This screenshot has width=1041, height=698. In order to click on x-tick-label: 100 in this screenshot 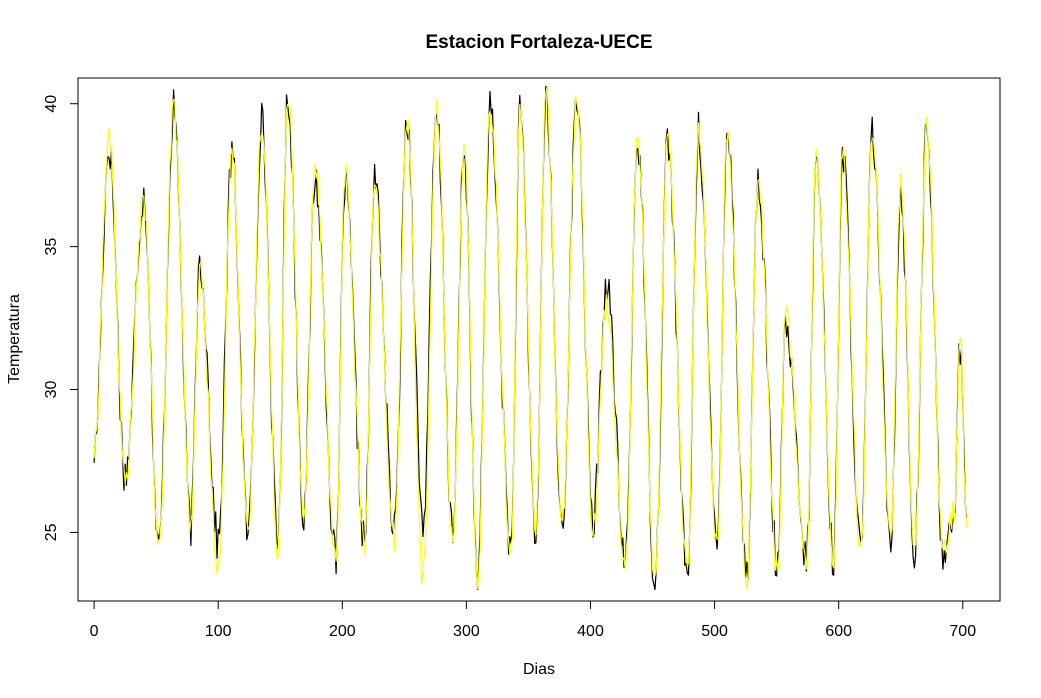, I will do `click(218, 631)`.